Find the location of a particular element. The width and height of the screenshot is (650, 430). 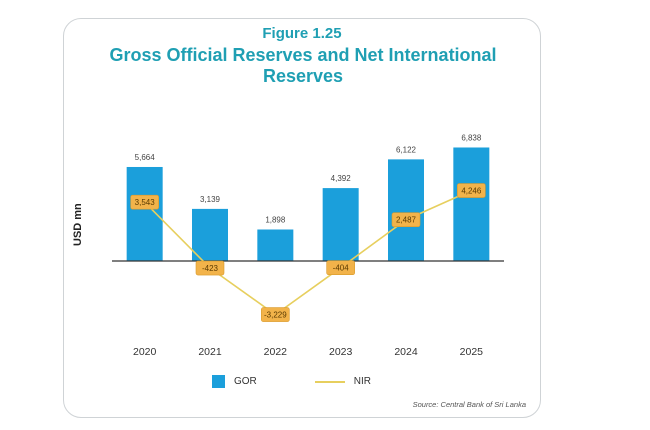

x-tick-label-2023: 2023 is located at coordinates (341, 352).